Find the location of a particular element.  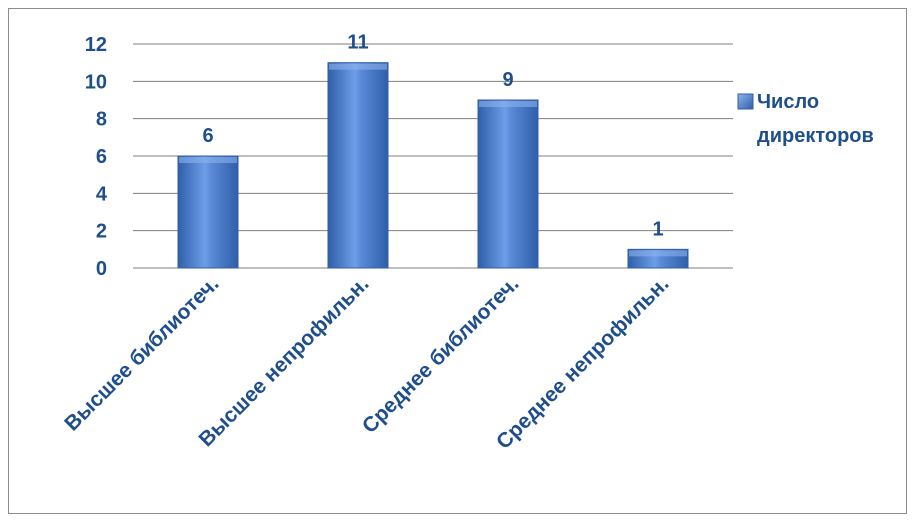

x-tick-label: Среднее библиотеч. is located at coordinates (441, 355).